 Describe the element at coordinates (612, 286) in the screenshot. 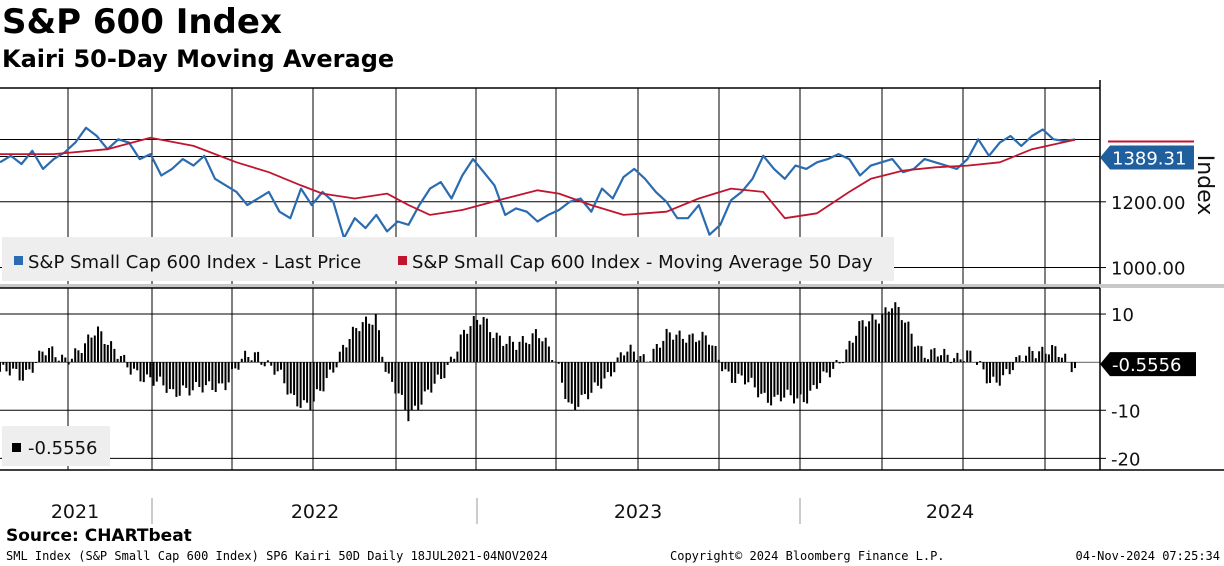

I see `panel-splitter` at that location.